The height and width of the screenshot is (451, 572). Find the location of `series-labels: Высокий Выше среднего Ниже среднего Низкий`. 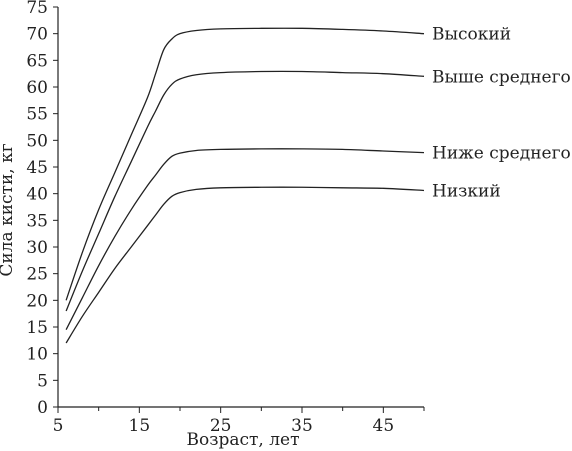

series-labels: Высокий Выше среднего Ниже среднего Низкий is located at coordinates (501, 113).